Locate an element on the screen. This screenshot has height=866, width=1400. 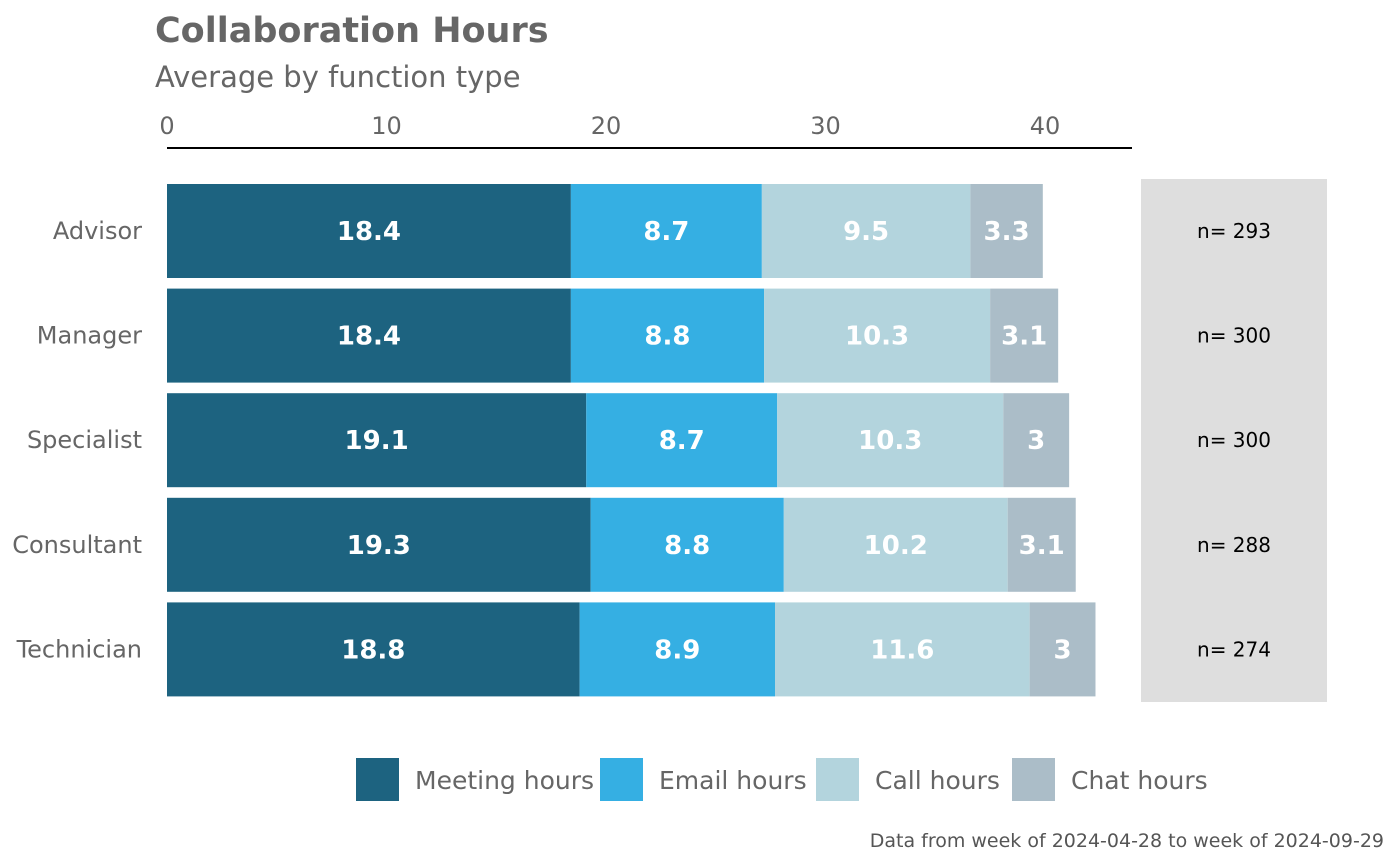
category-label: Technician is located at coordinates (79, 649).